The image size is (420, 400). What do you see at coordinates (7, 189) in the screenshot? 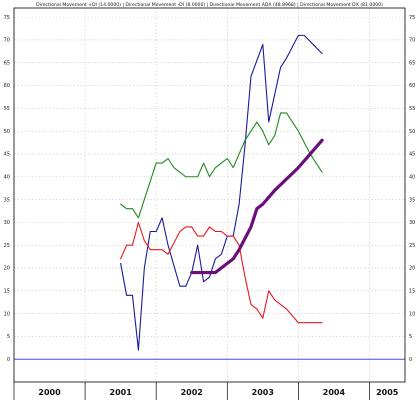
I see `y-axis-left-ticks: 0 5 10 15 20 25 30 35 40 45 50 55 60 65 70 75` at bounding box center [7, 189].